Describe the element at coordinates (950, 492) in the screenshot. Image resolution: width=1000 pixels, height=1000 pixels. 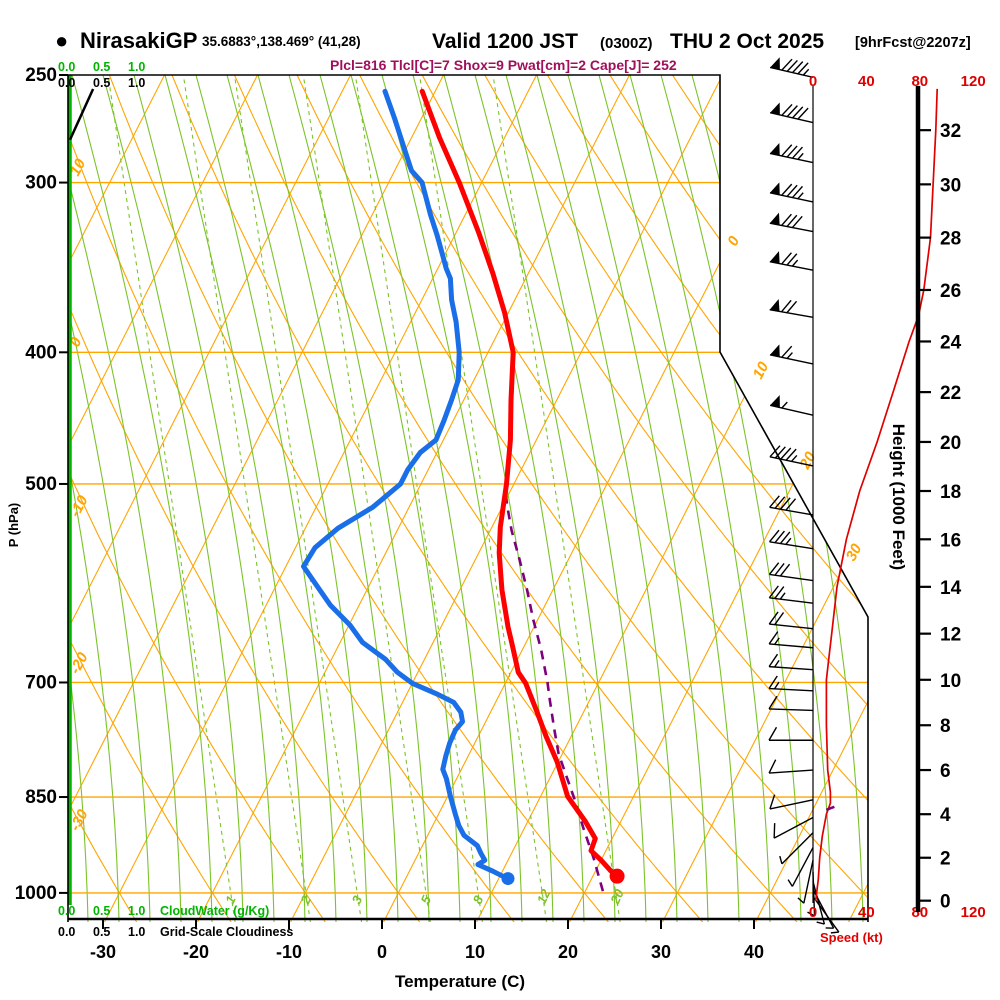
I see `height-tick-label: 18` at that location.